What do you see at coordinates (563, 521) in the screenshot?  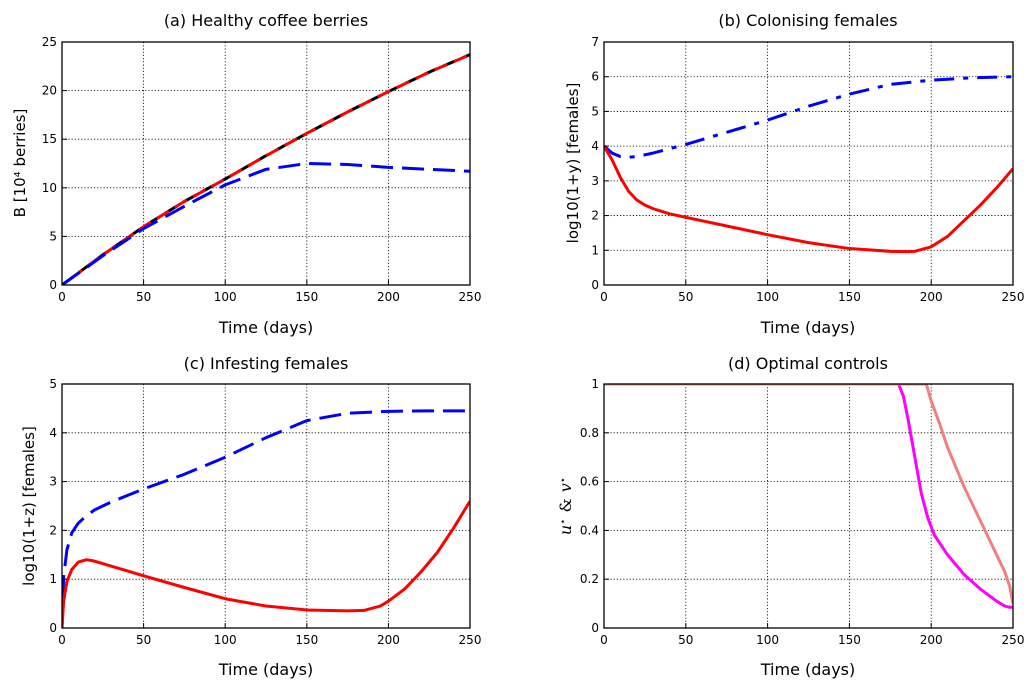 I see `y-label-star-u: ⋆` at bounding box center [563, 521].